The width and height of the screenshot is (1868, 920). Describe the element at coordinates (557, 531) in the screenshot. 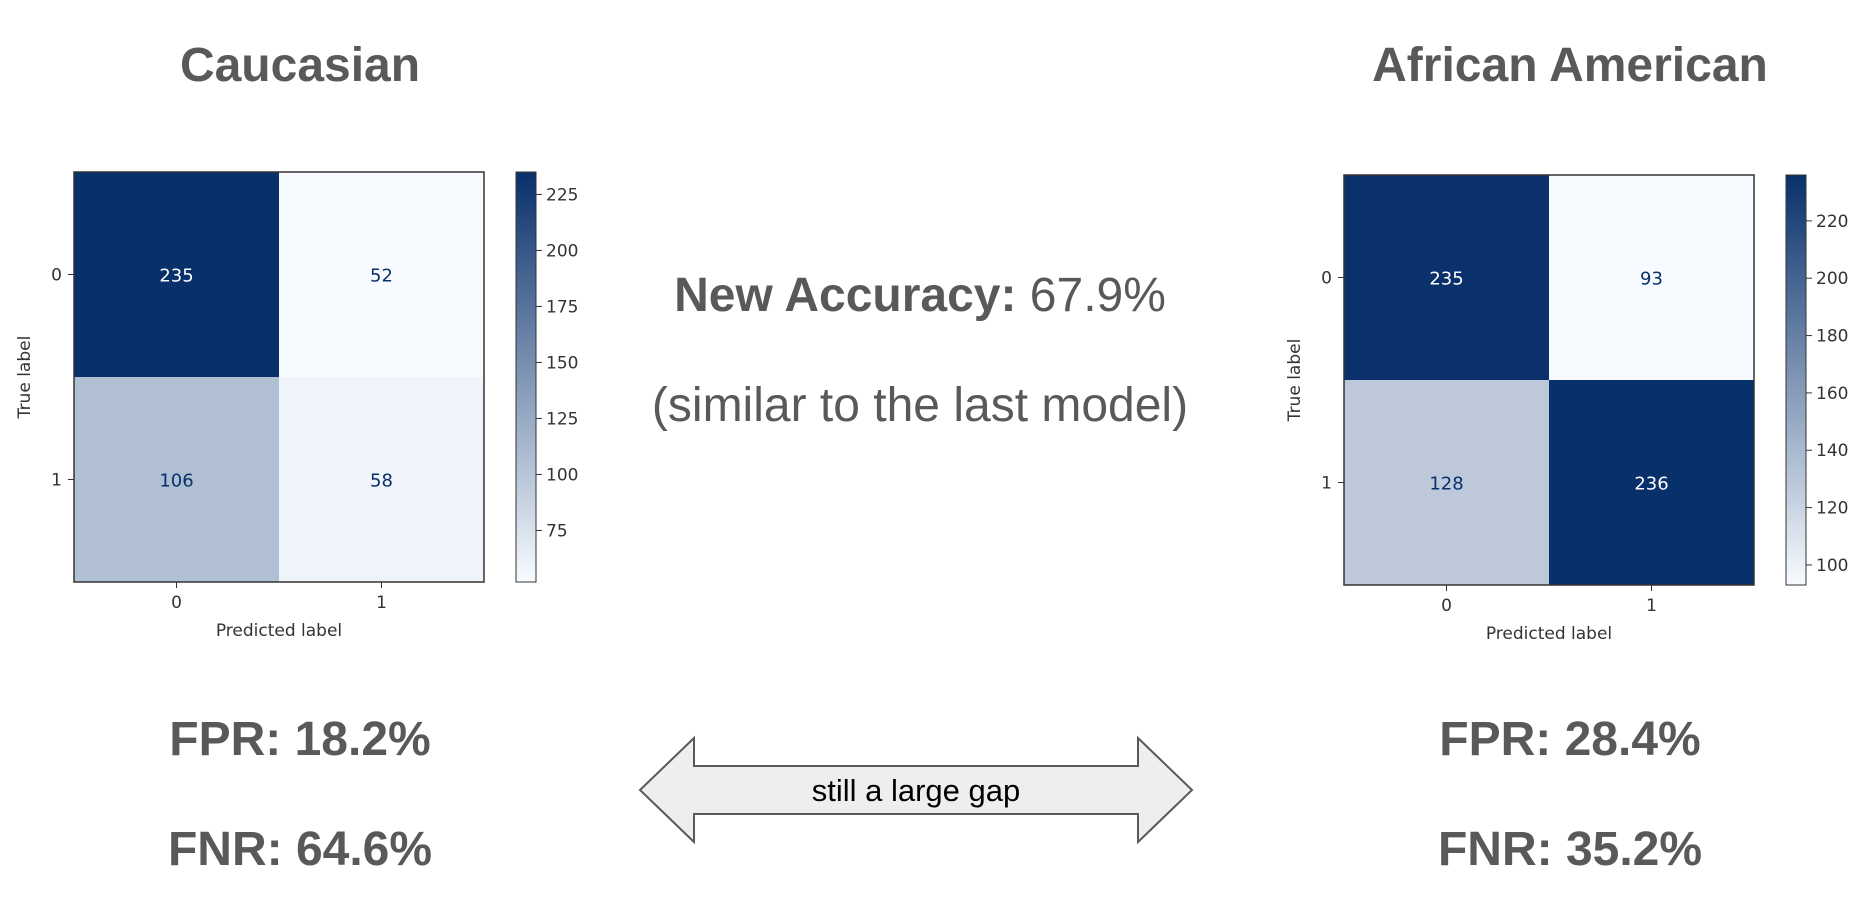

I see `colorbar-tick-label: 75` at that location.